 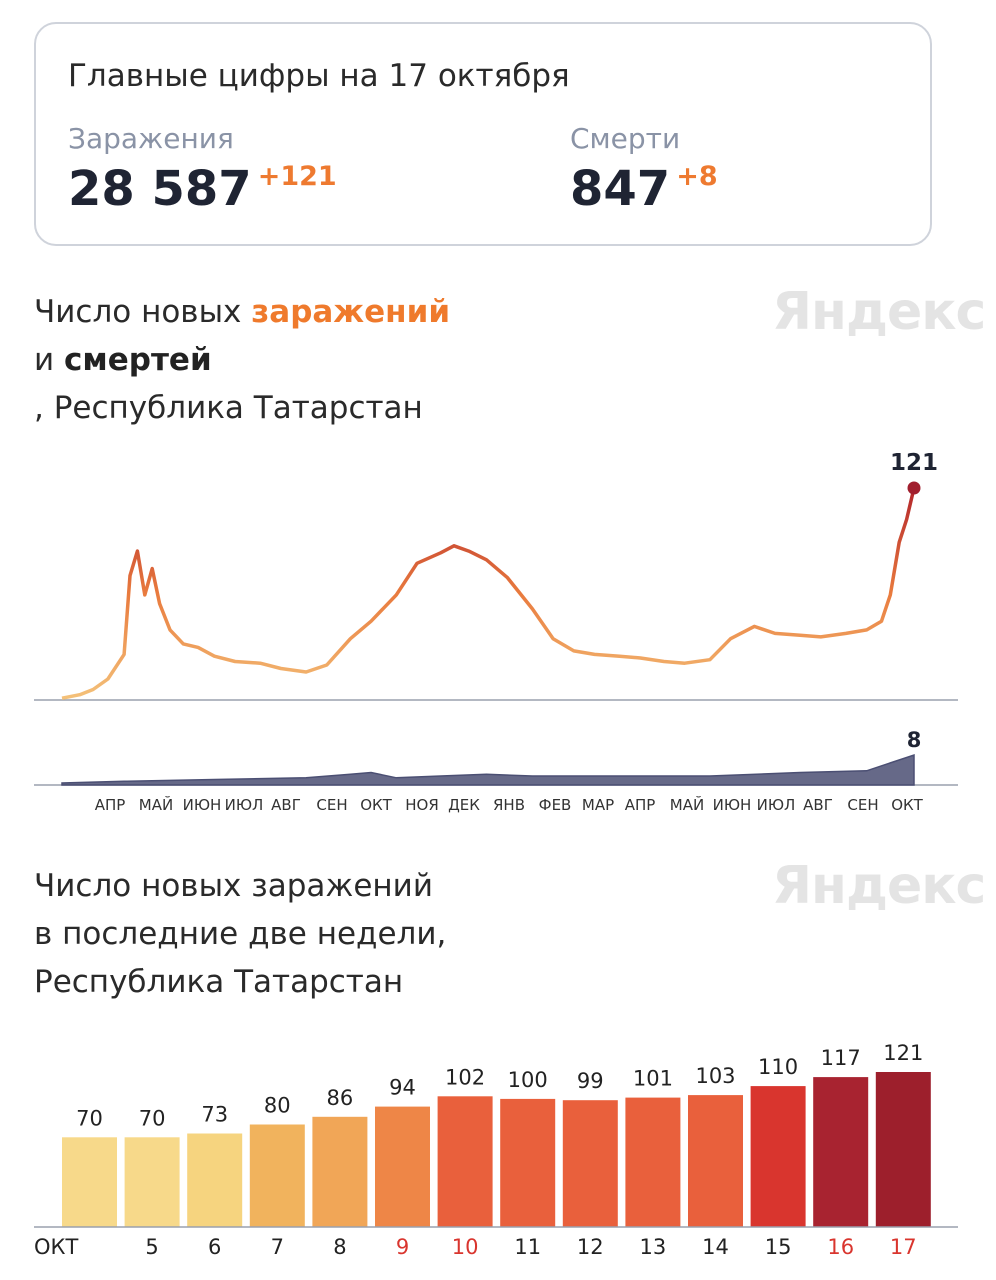 I want to click on bar-value-label: 101, so click(x=653, y=1079).